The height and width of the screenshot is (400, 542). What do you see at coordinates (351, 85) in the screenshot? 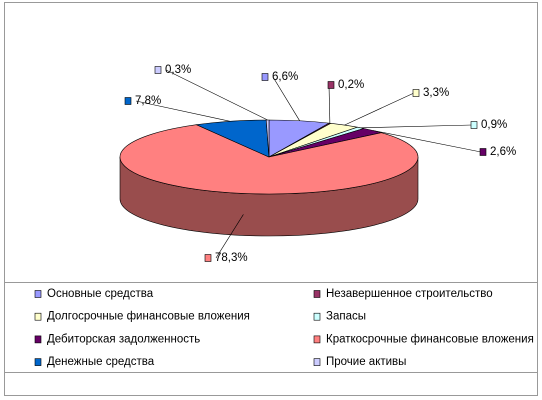
I see `data-label: 0,2%` at bounding box center [351, 85].